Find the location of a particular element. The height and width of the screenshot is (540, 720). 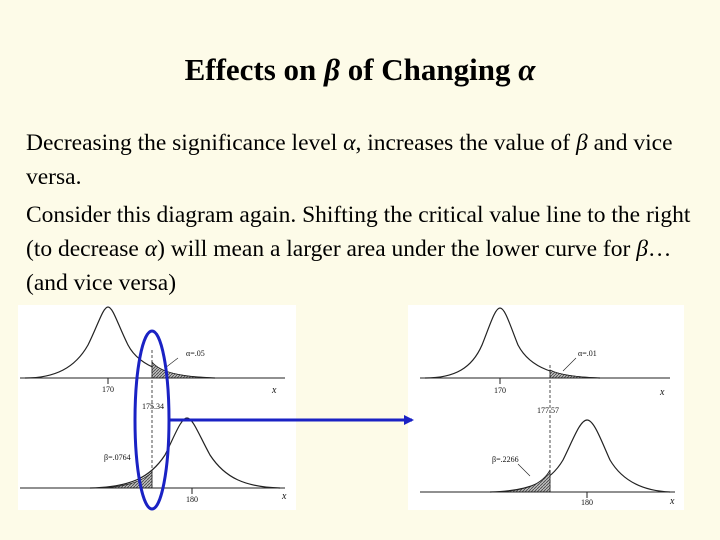

left-alpha-pointer is located at coordinates (171, 363).